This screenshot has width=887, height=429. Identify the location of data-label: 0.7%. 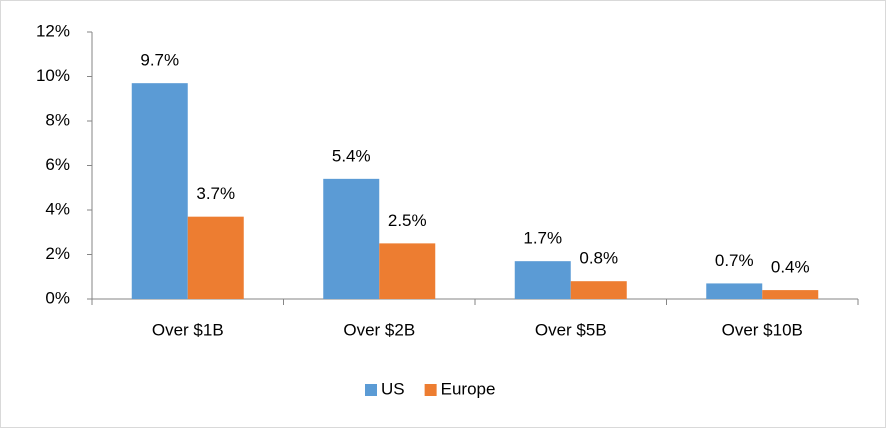
(734, 260).